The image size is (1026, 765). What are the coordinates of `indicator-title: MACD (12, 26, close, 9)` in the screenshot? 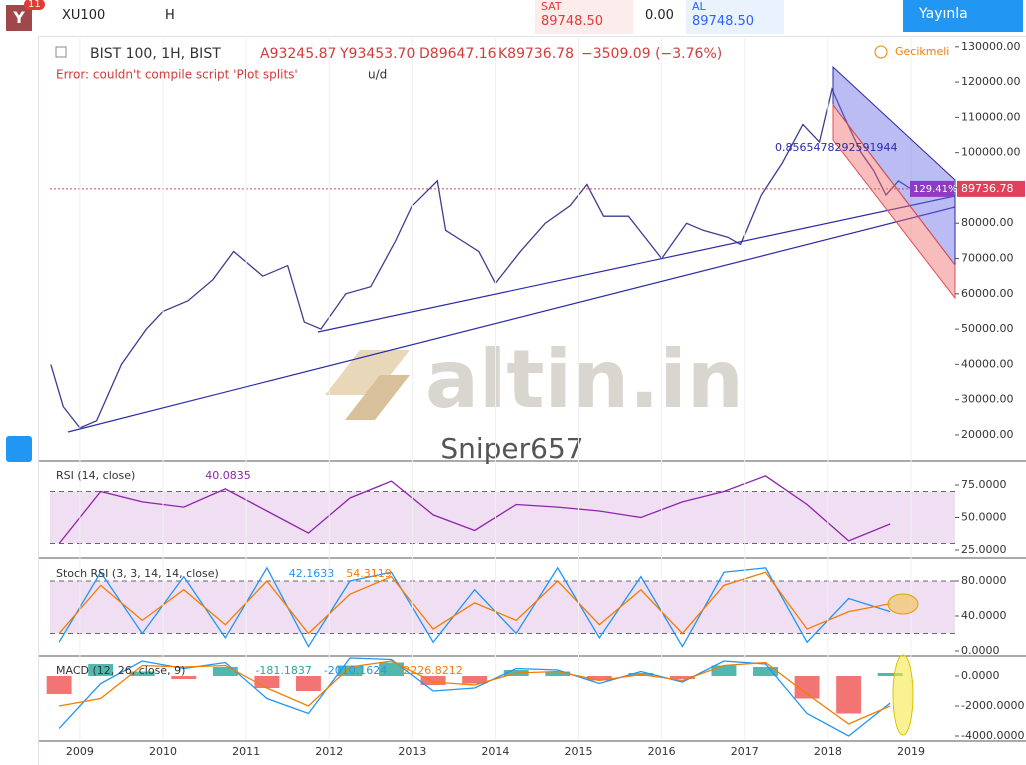 It's located at (120, 670).